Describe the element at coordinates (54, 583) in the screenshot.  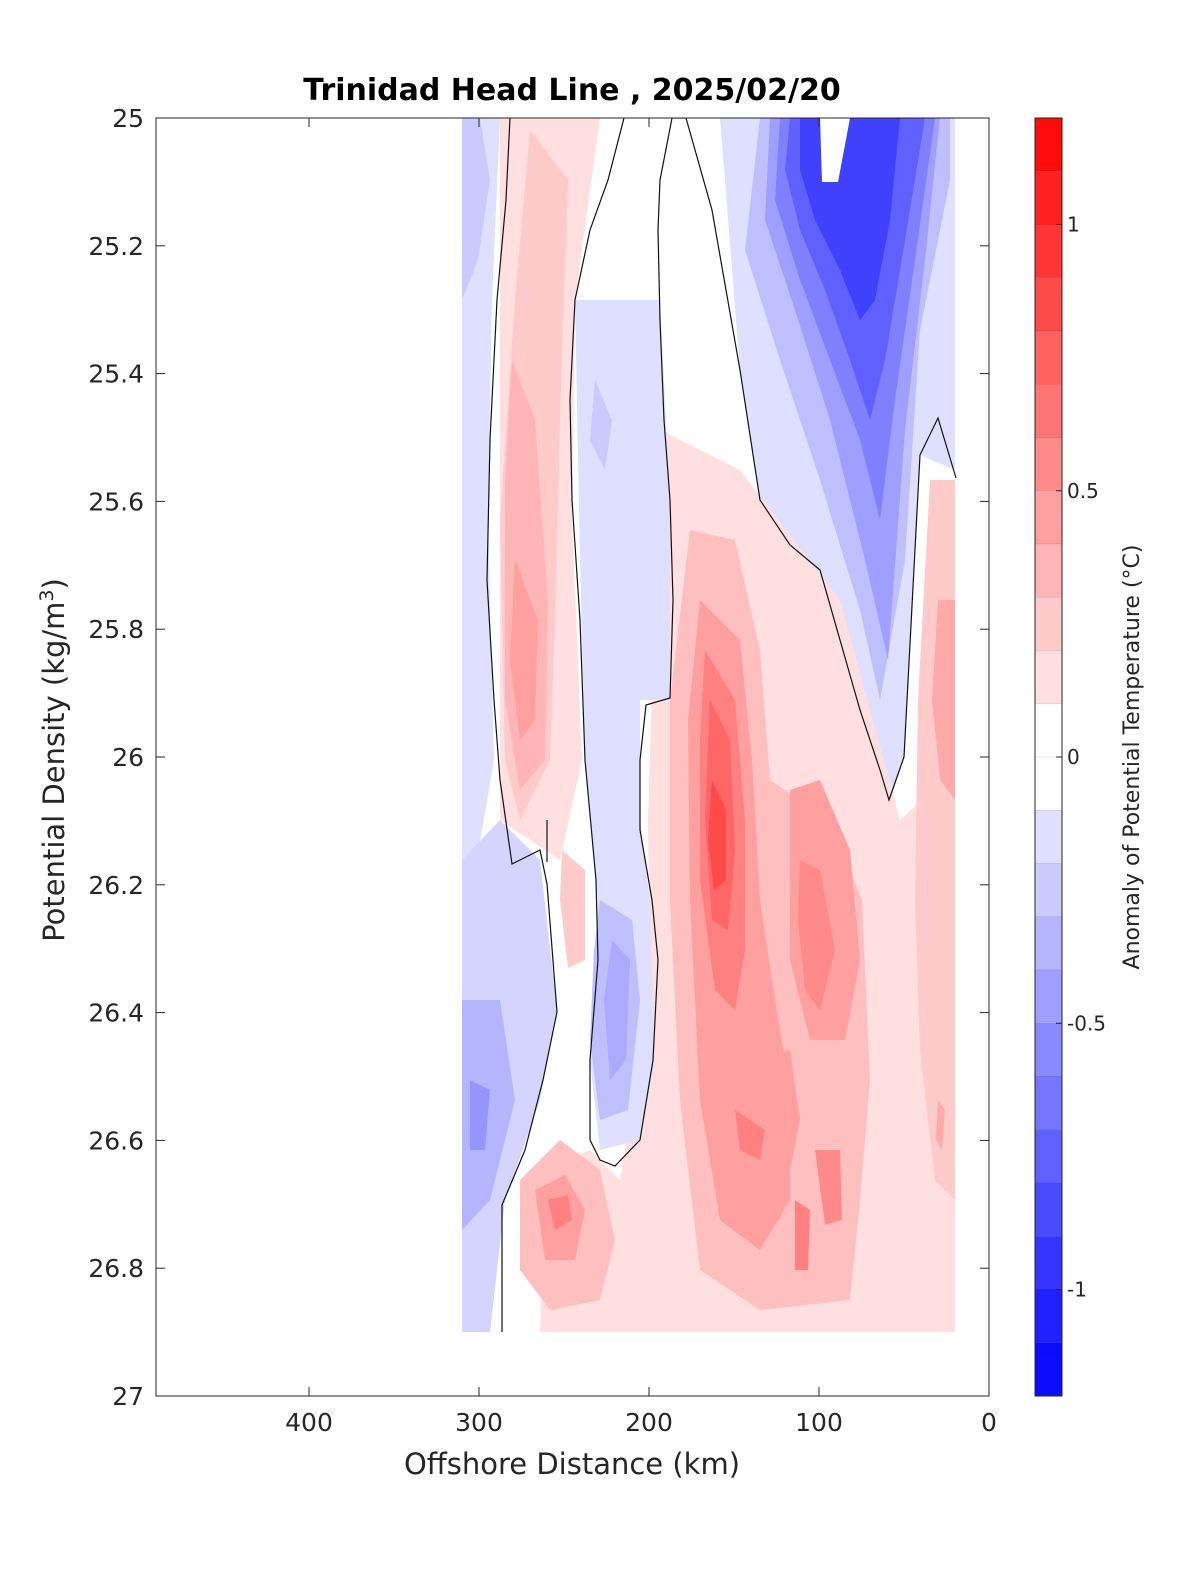
I see `y-axis-label-close: )` at that location.